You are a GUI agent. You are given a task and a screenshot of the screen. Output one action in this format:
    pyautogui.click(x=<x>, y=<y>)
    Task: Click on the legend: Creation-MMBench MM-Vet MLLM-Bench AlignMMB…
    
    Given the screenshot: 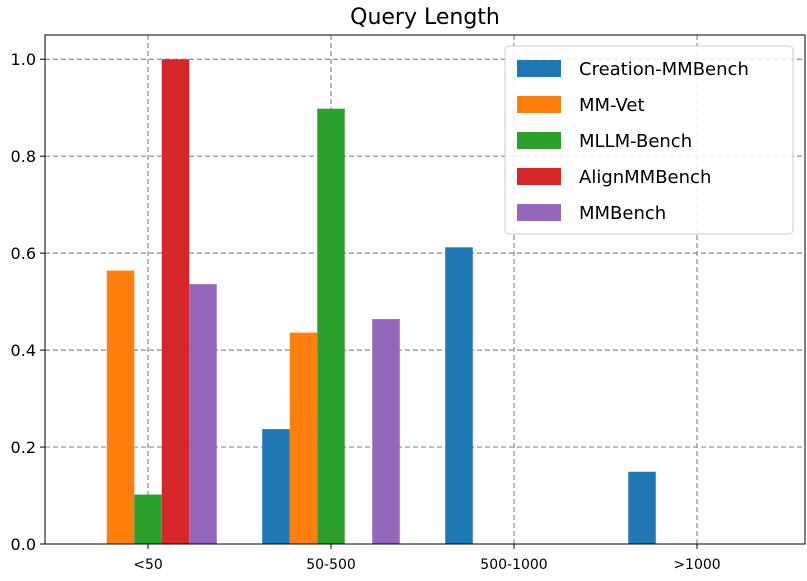 What is the action you would take?
    pyautogui.click(x=649, y=140)
    